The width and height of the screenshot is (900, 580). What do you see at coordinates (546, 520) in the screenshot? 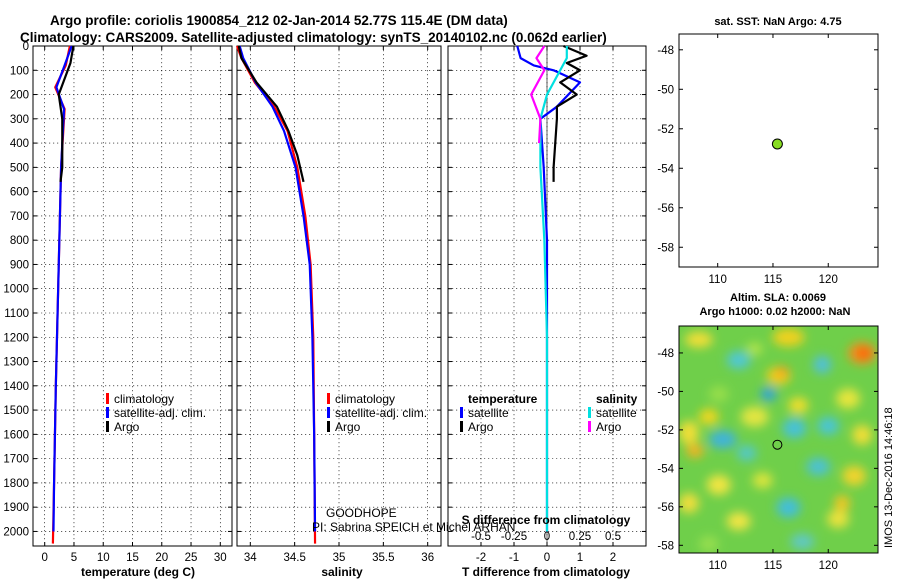
I see `s-difference-axis-label: S difference from climatology` at bounding box center [546, 520].